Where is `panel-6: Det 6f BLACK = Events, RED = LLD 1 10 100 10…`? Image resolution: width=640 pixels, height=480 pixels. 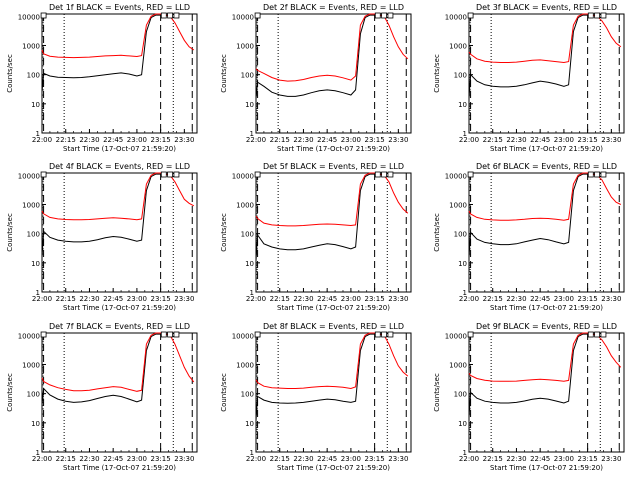
panel-6: Det 6f BLACK = Events, RED = LLD 1 10 100 10… is located at coordinates (529, 237).